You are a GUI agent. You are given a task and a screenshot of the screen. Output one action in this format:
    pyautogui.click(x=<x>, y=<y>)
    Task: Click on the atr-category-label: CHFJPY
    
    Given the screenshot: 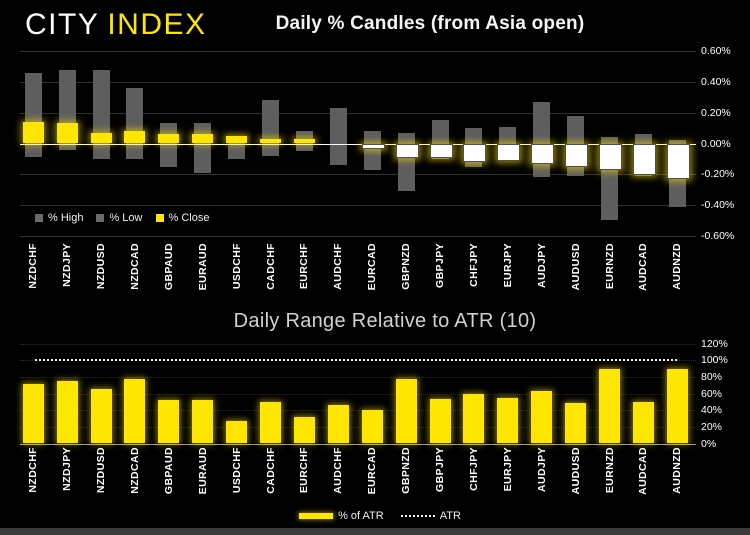 What is the action you would take?
    pyautogui.click(x=473, y=469)
    